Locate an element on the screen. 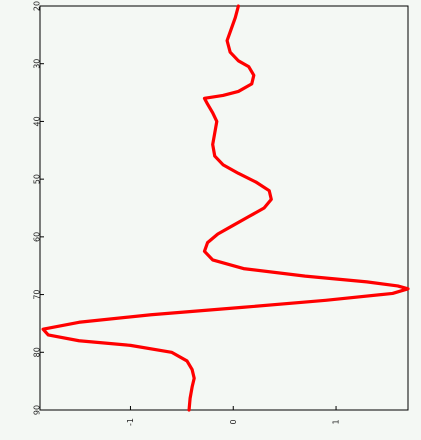 The width and height of the screenshot is (421, 440). x-tick-label: -1 is located at coordinates (130, 422).